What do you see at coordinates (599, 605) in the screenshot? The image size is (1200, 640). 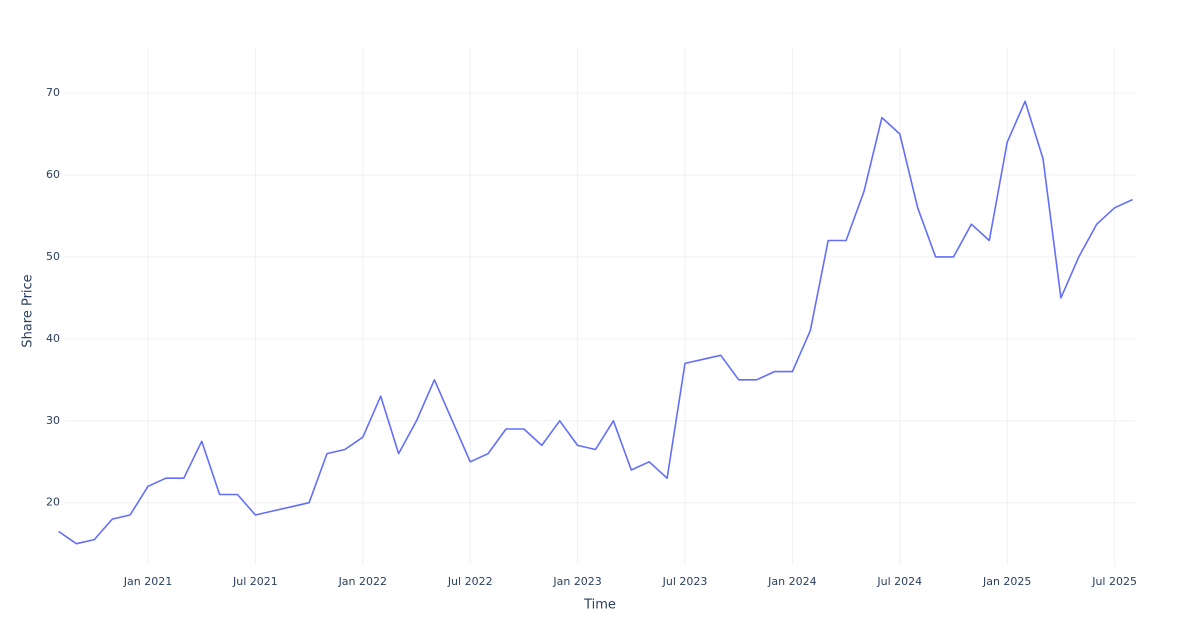 I see `x-axis-title: Time` at bounding box center [599, 605].